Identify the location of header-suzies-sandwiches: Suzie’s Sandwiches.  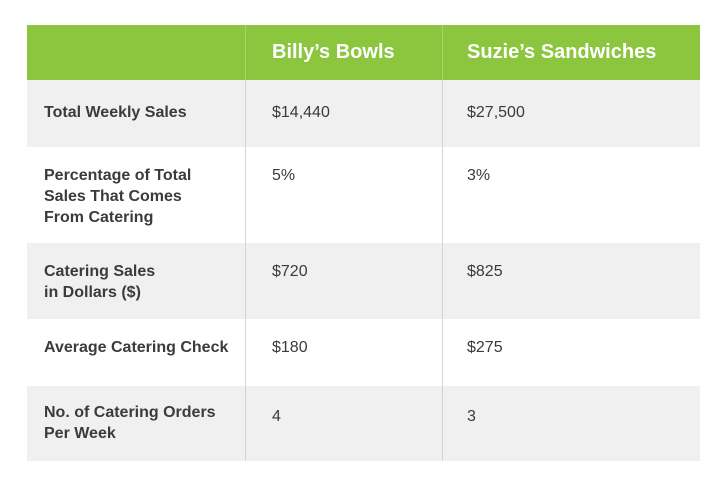
(571, 52).